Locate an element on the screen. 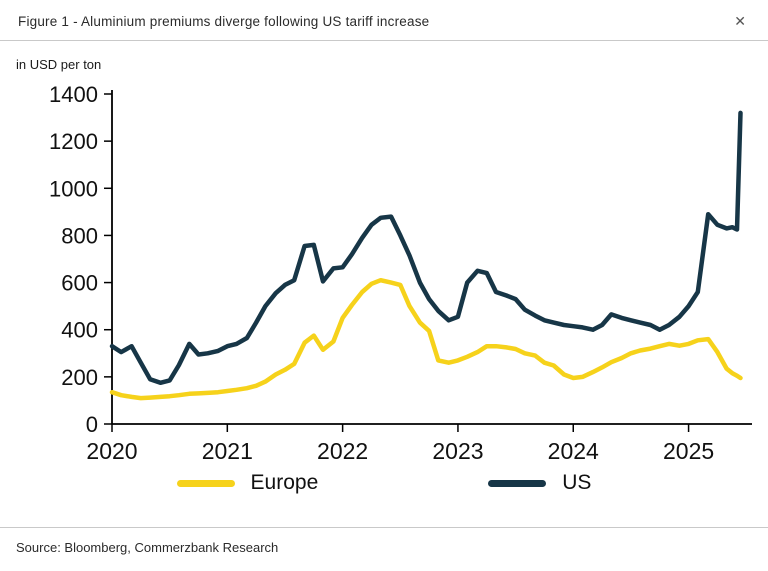  legend-item-us: US is located at coordinates (539, 483).